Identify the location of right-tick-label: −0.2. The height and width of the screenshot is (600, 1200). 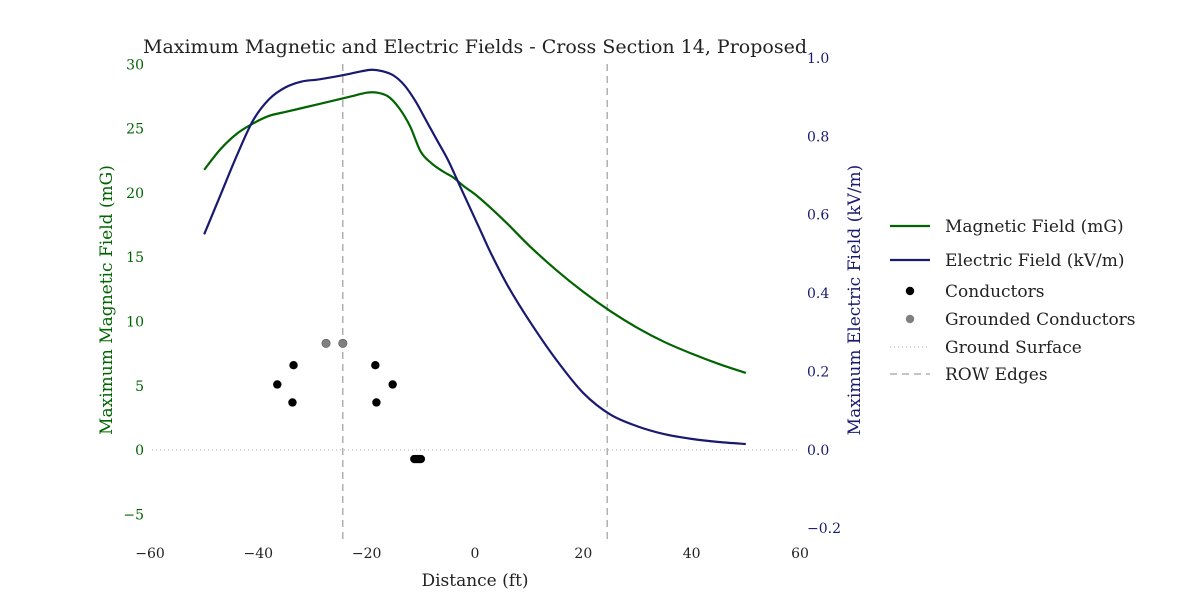
(824, 529).